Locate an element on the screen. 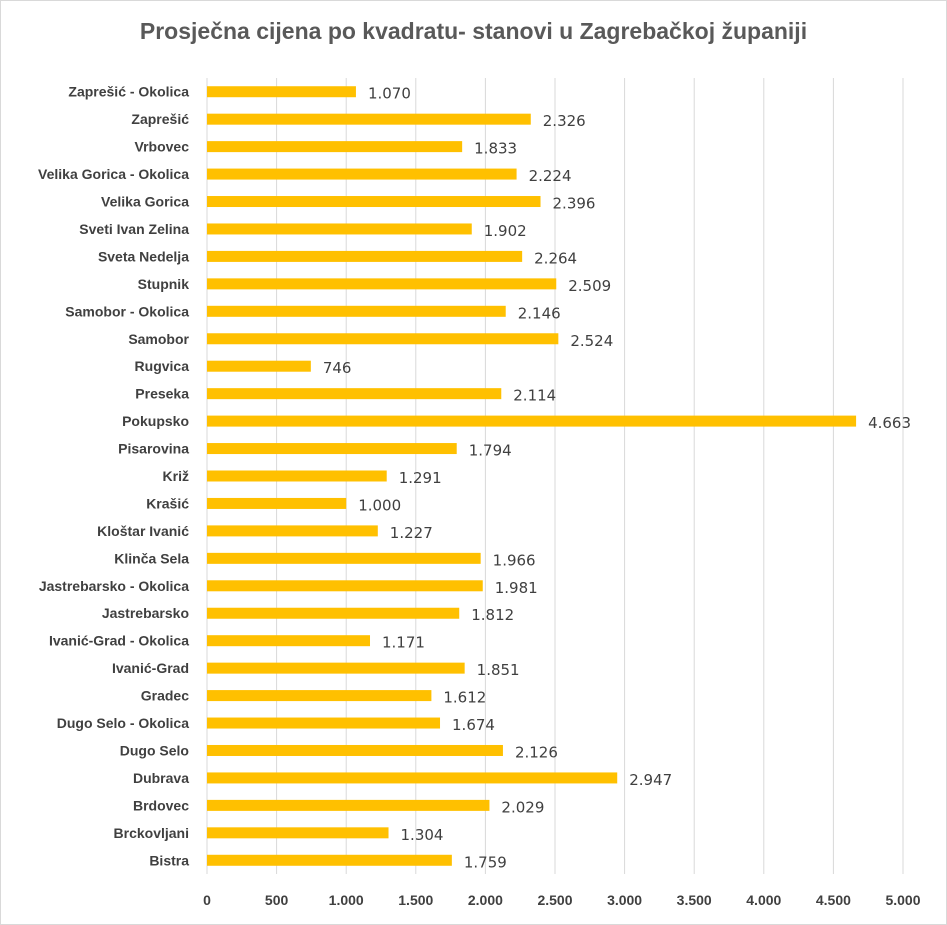 The width and height of the screenshot is (947, 925). category-label: Dugo Selo is located at coordinates (154, 750).